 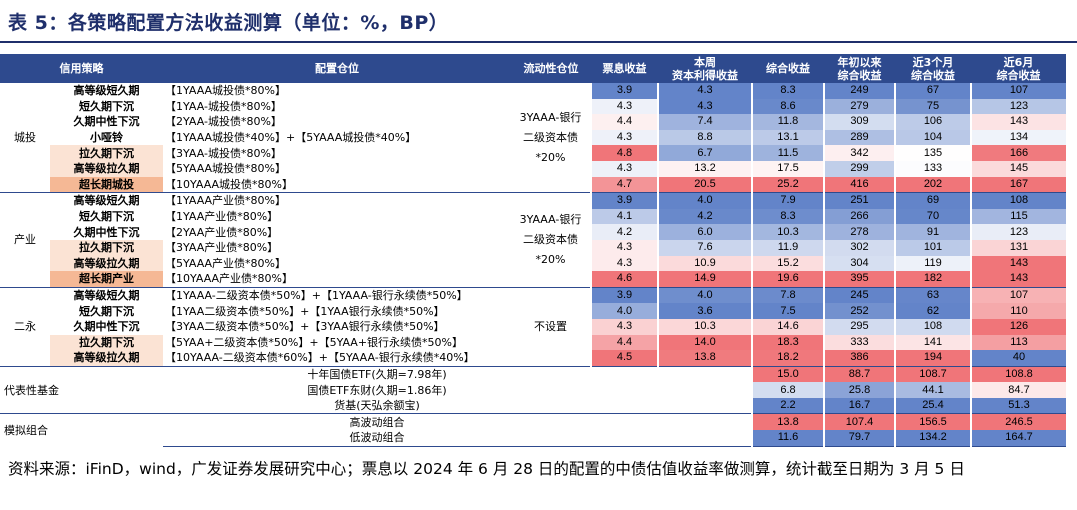 I want to click on coupon-cell: 3.9, so click(x=624, y=295).